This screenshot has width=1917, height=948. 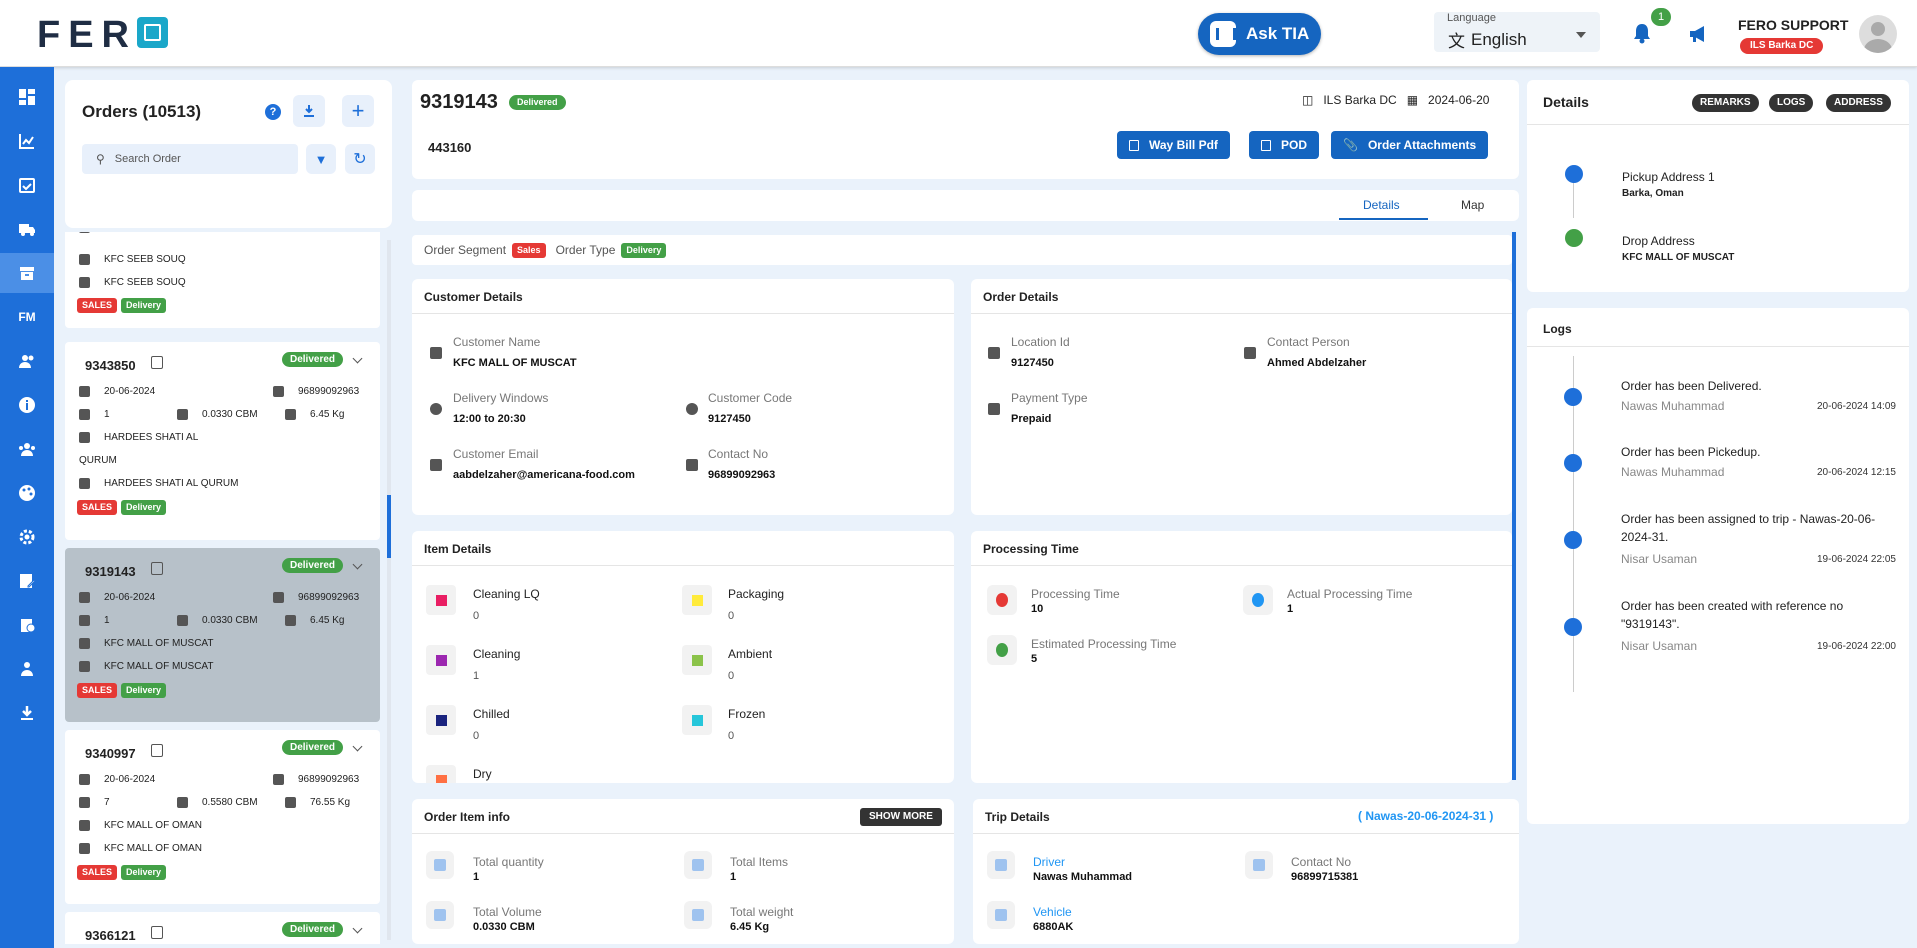 I want to click on card-volume: 0.0330 CBM, so click(x=230, y=620).